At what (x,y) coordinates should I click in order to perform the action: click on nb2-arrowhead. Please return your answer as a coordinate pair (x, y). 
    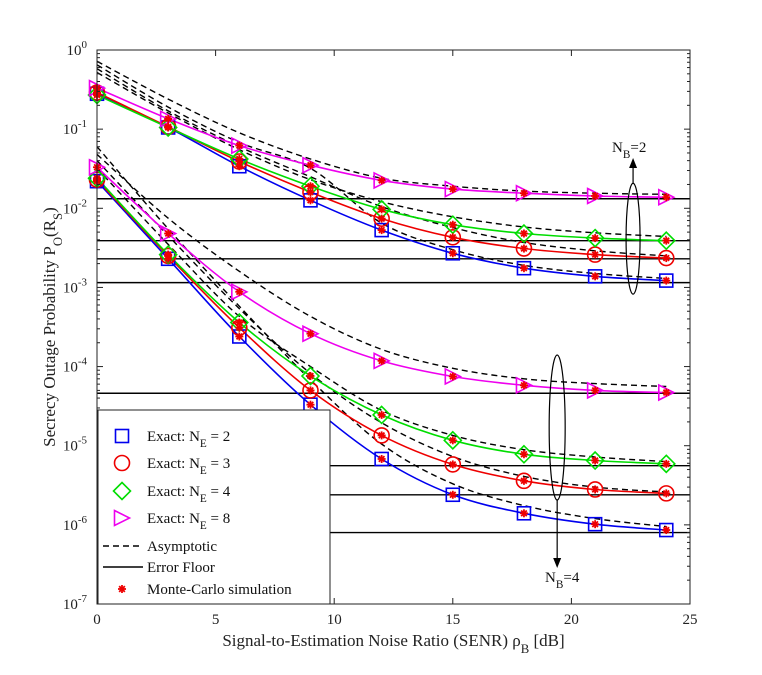
    Looking at the image, I should click on (633, 163).